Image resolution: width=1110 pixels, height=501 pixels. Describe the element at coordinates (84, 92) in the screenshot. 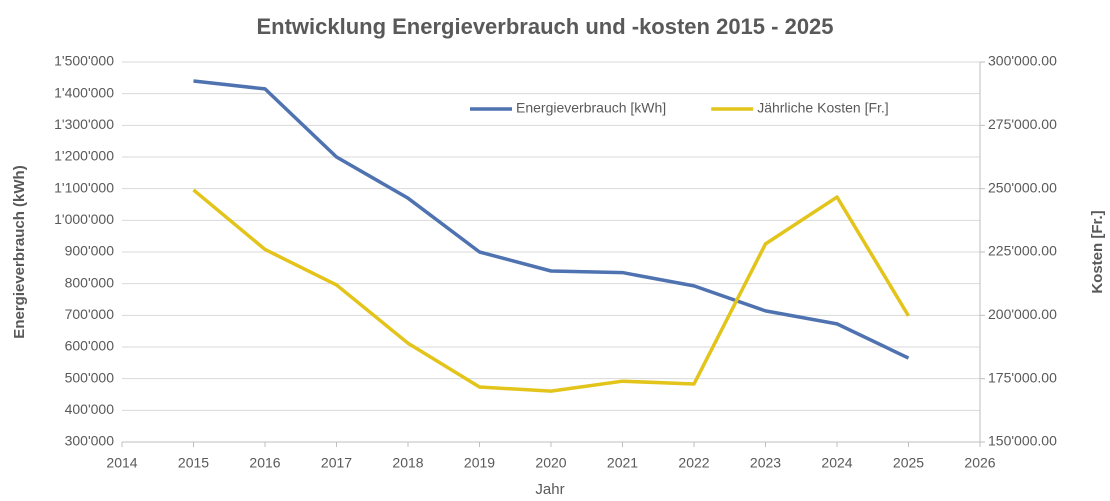

I see `y-tick-label: 1'400'000` at that location.